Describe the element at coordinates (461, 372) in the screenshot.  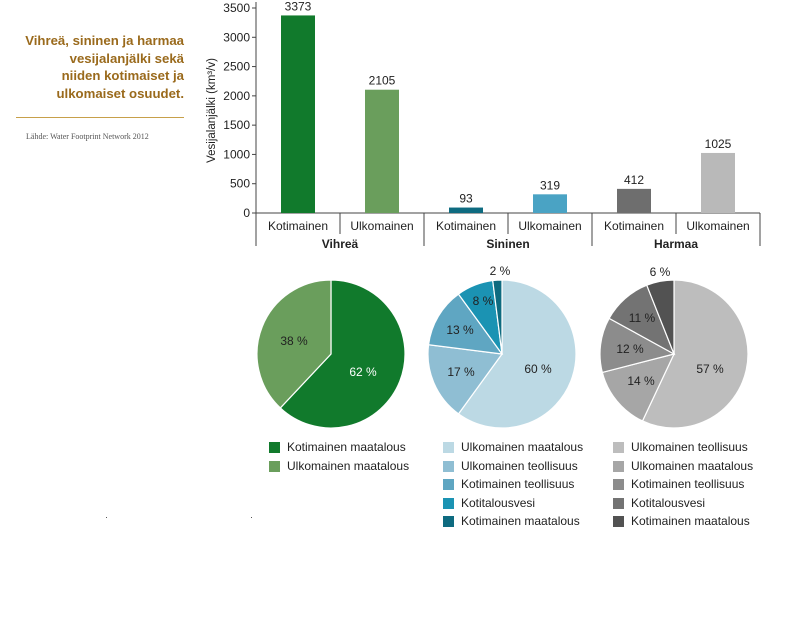
I see `pie-label: 17 %` at that location.